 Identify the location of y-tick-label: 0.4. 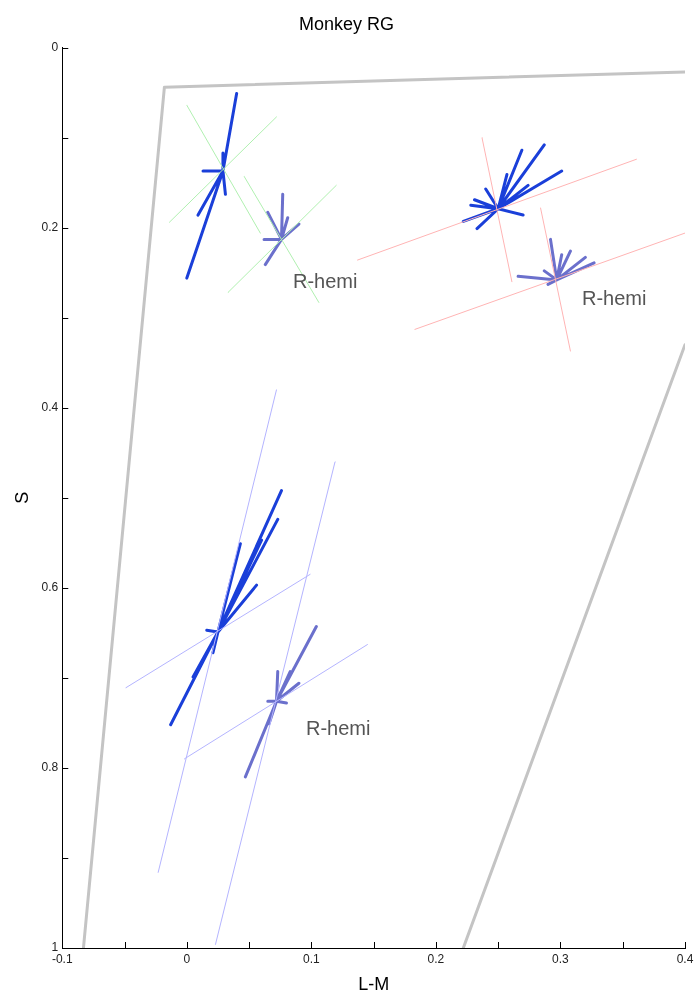
(50, 407).